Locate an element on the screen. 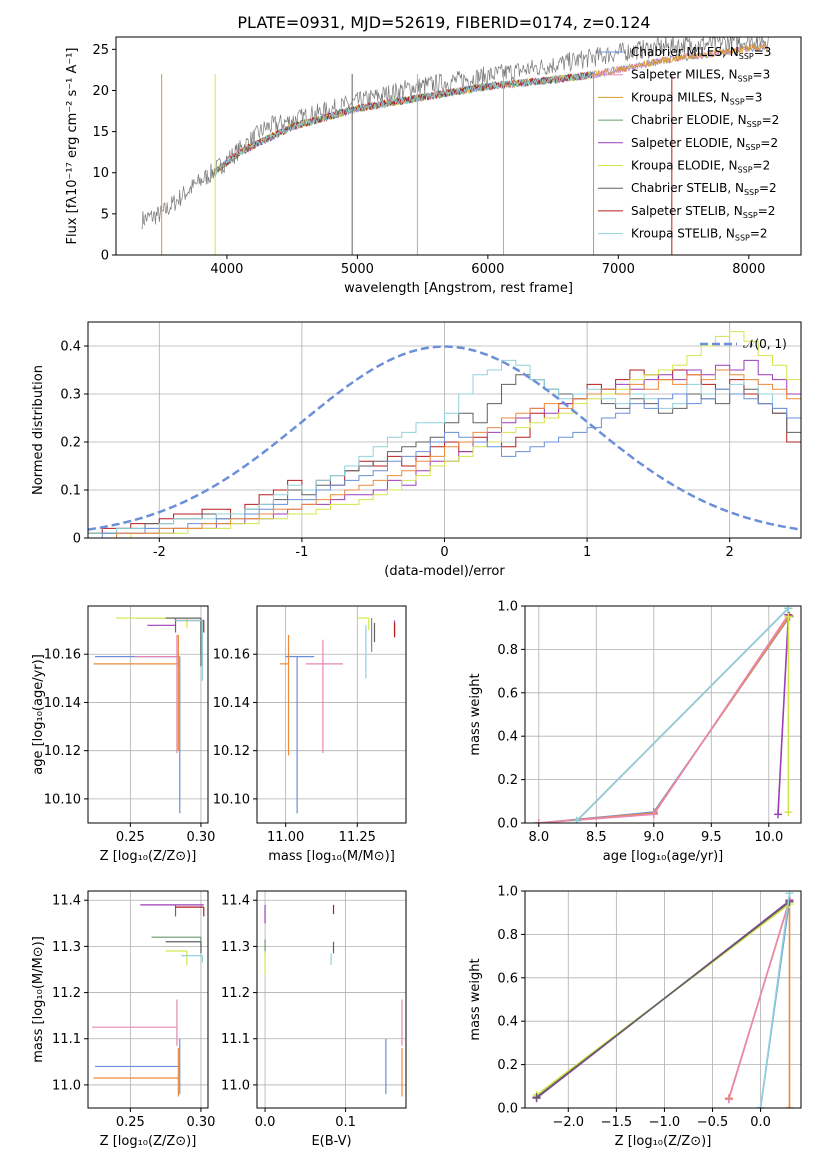 The width and height of the screenshot is (819, 1170). legend-entry: Salpeter STELIB, NSSP=2 is located at coordinates (703, 212).